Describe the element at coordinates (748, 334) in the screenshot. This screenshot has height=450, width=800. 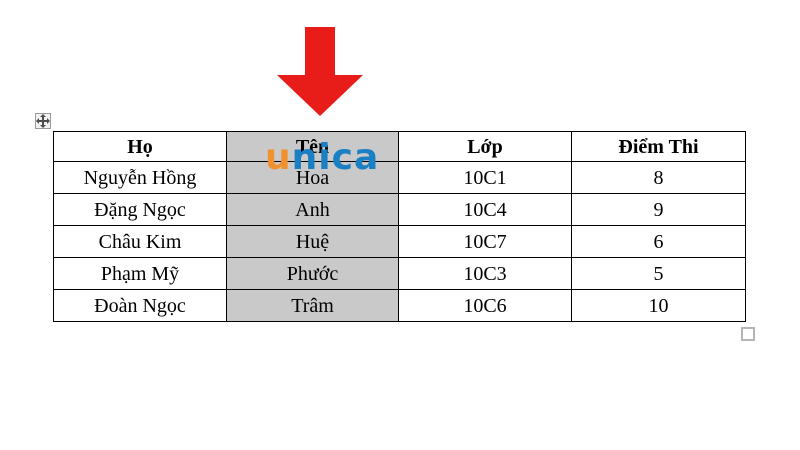
I see `table-resize-handle` at that location.